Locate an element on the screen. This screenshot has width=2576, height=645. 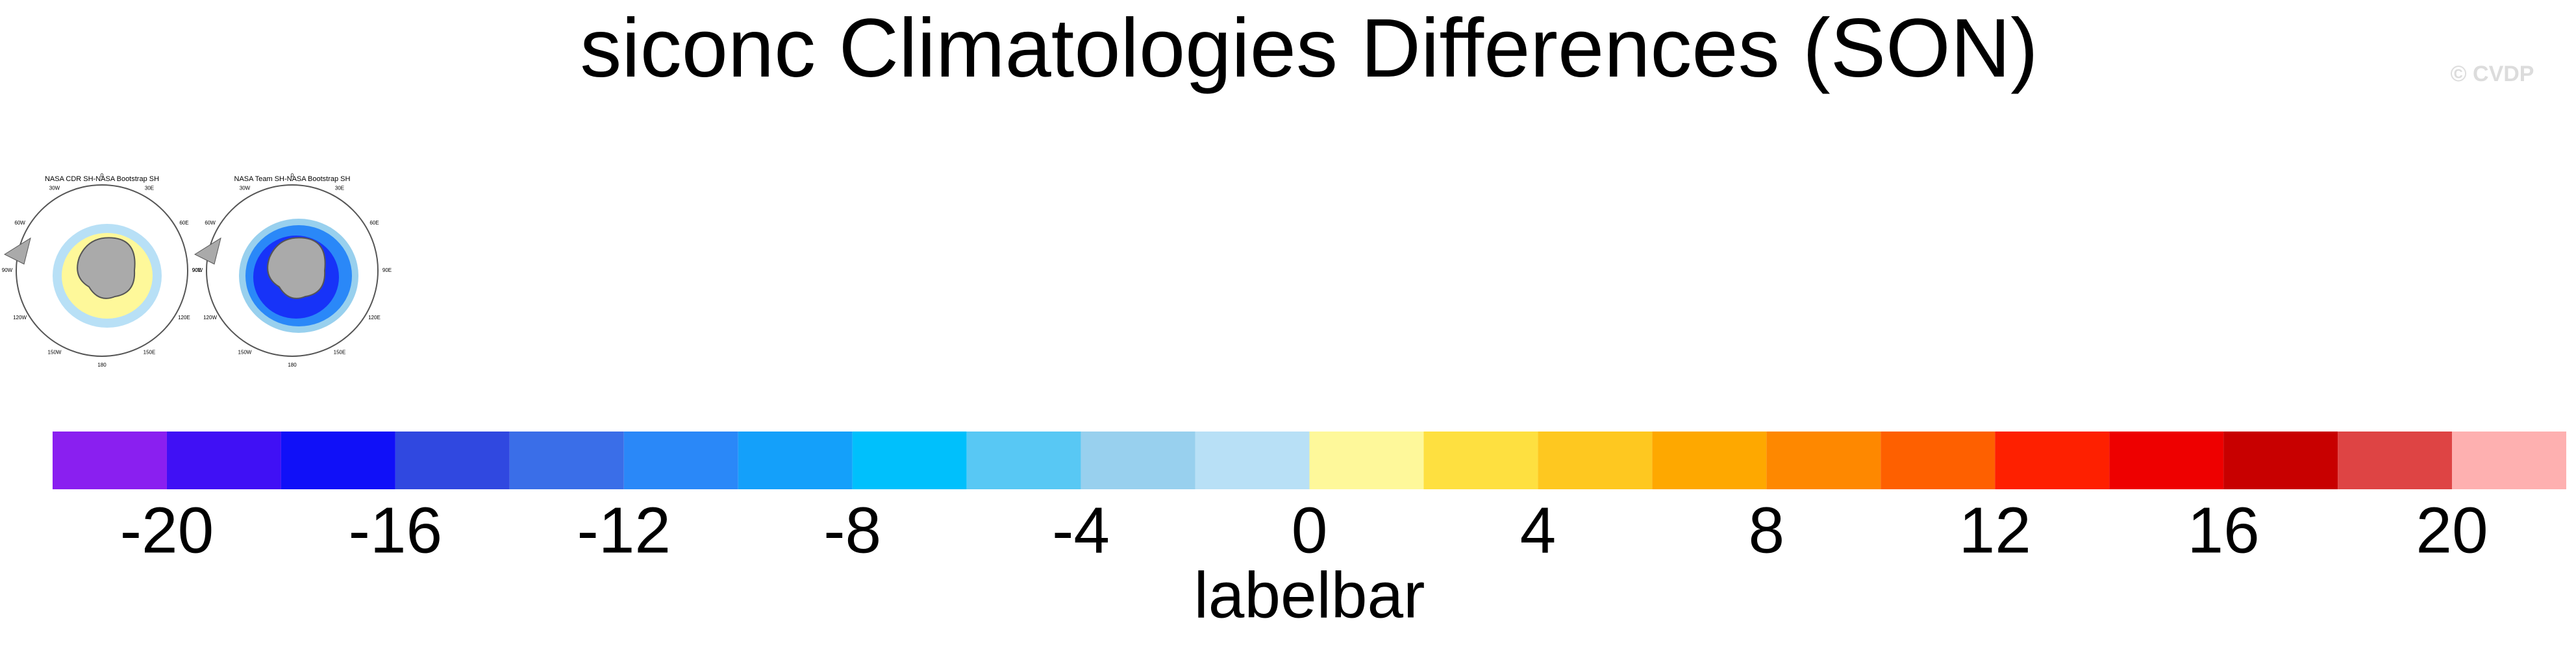
tick-label: 12 is located at coordinates (1995, 530).